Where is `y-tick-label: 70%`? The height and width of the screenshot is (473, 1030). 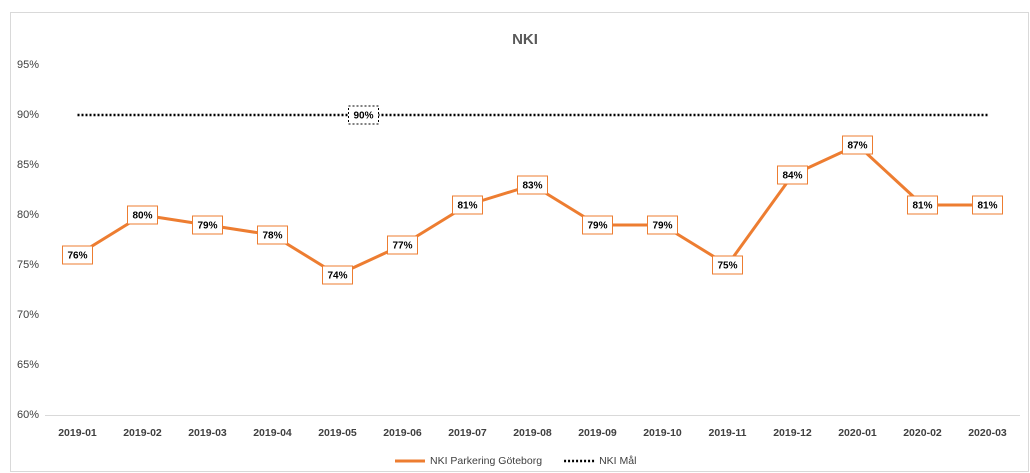
y-tick-label: 70% is located at coordinates (28, 315).